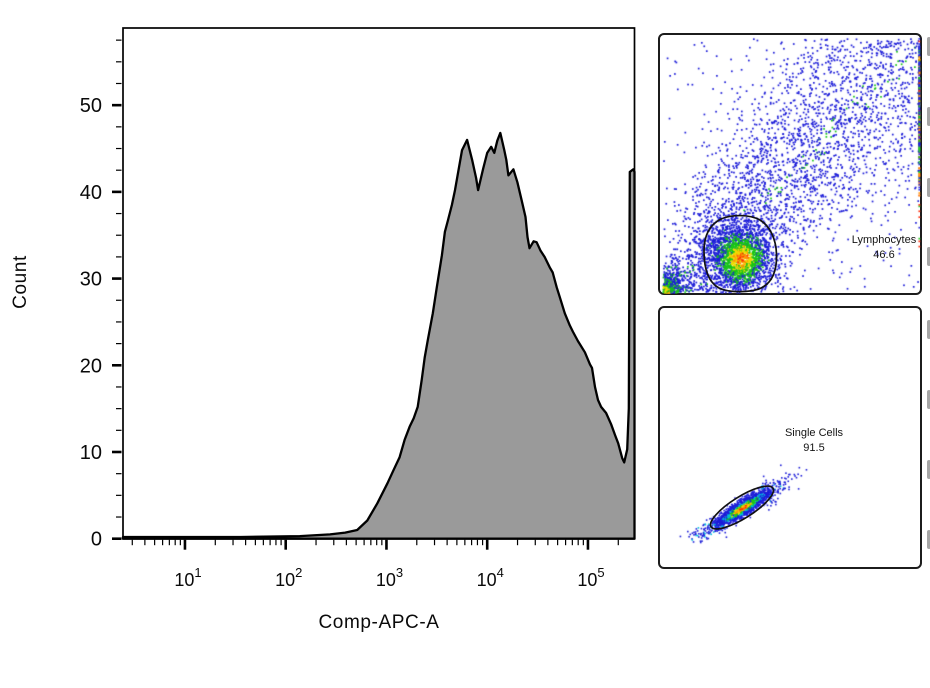 This screenshot has width=930, height=688. Describe the element at coordinates (884, 240) in the screenshot. I see `gate-name: Lymphocytes` at that location.